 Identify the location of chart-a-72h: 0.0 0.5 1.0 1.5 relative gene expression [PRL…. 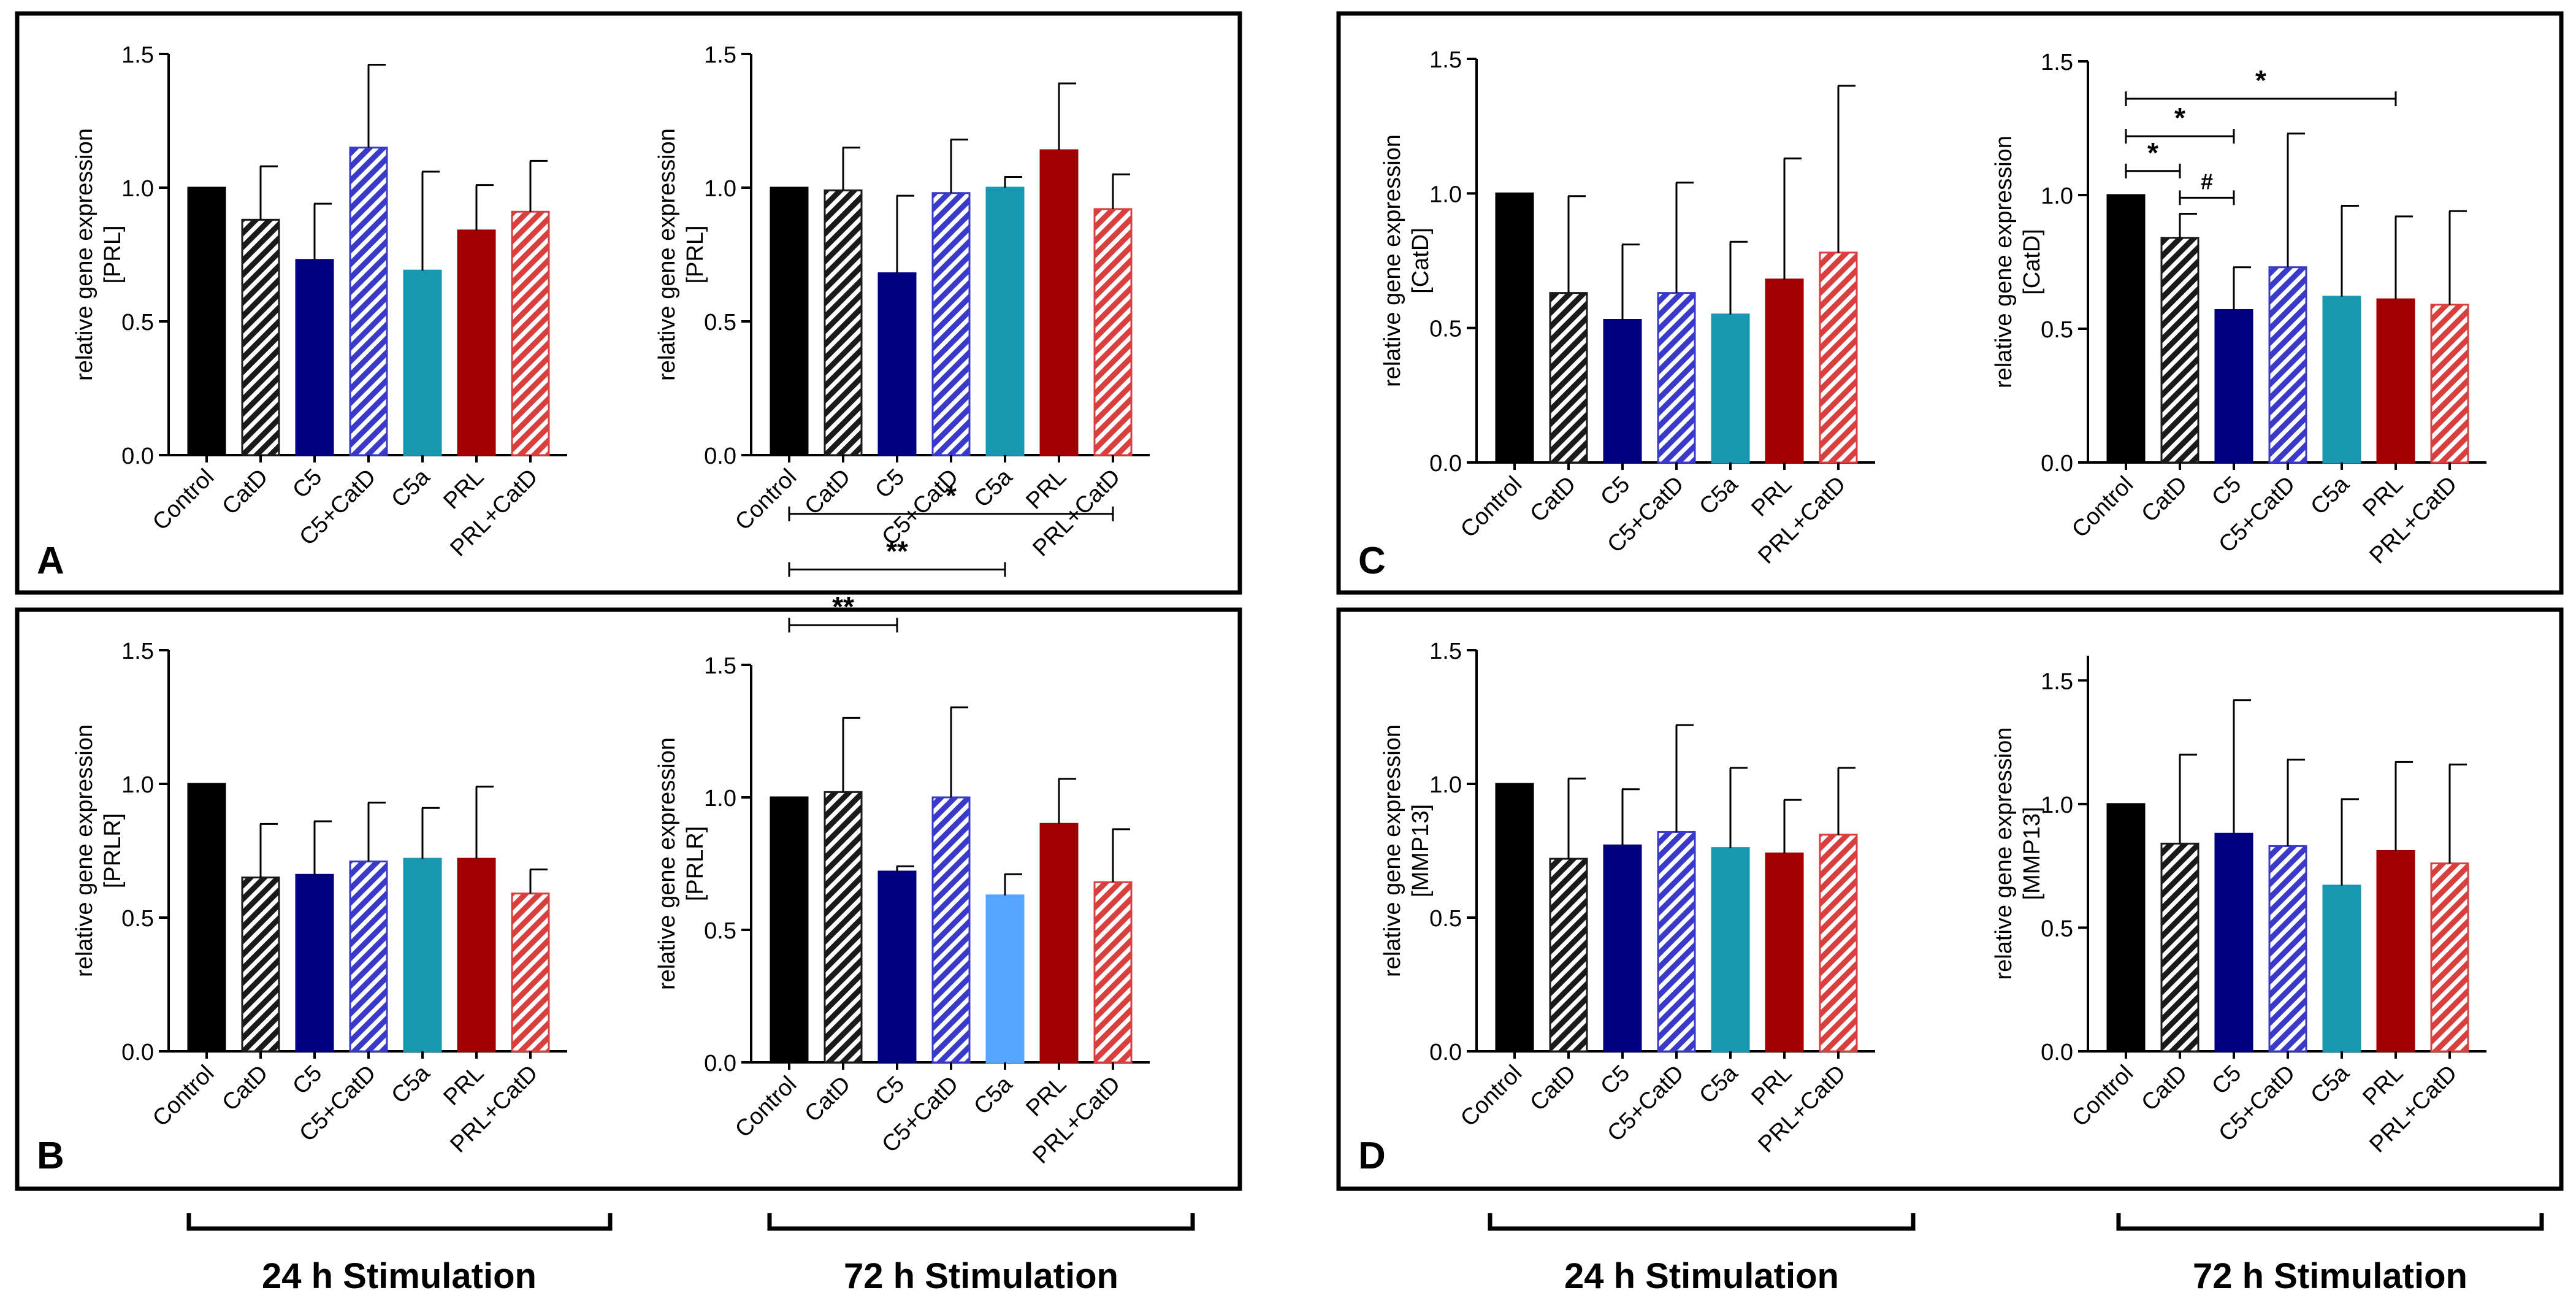
(902, 302).